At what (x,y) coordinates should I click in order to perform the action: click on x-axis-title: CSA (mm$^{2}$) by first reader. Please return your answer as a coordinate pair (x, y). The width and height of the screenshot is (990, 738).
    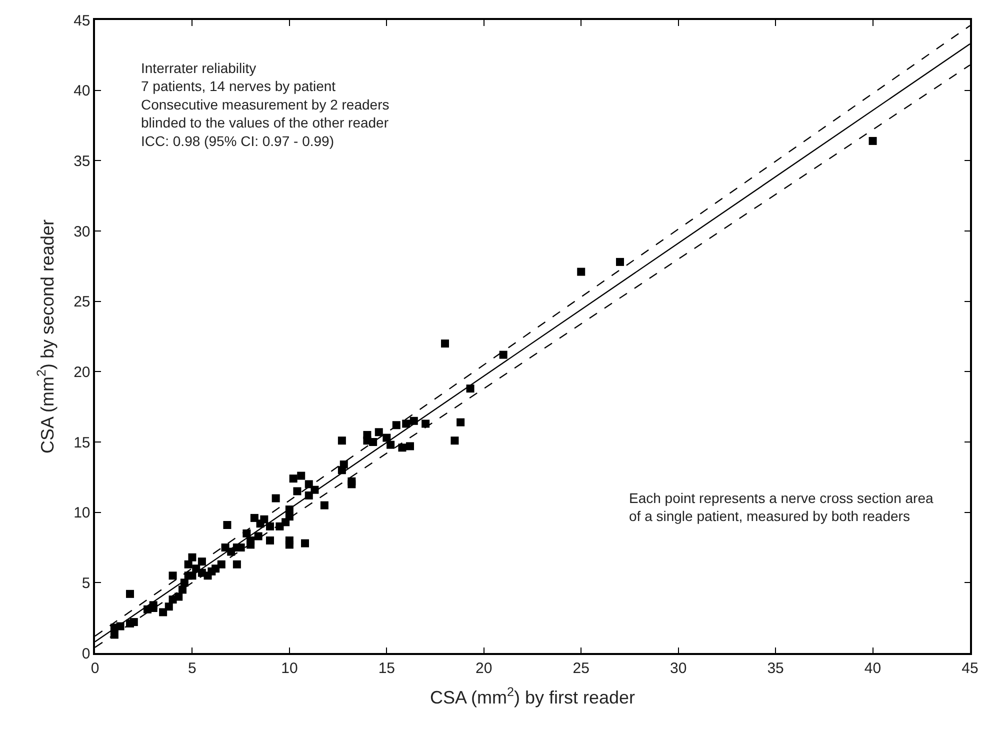
    Looking at the image, I should click on (533, 696).